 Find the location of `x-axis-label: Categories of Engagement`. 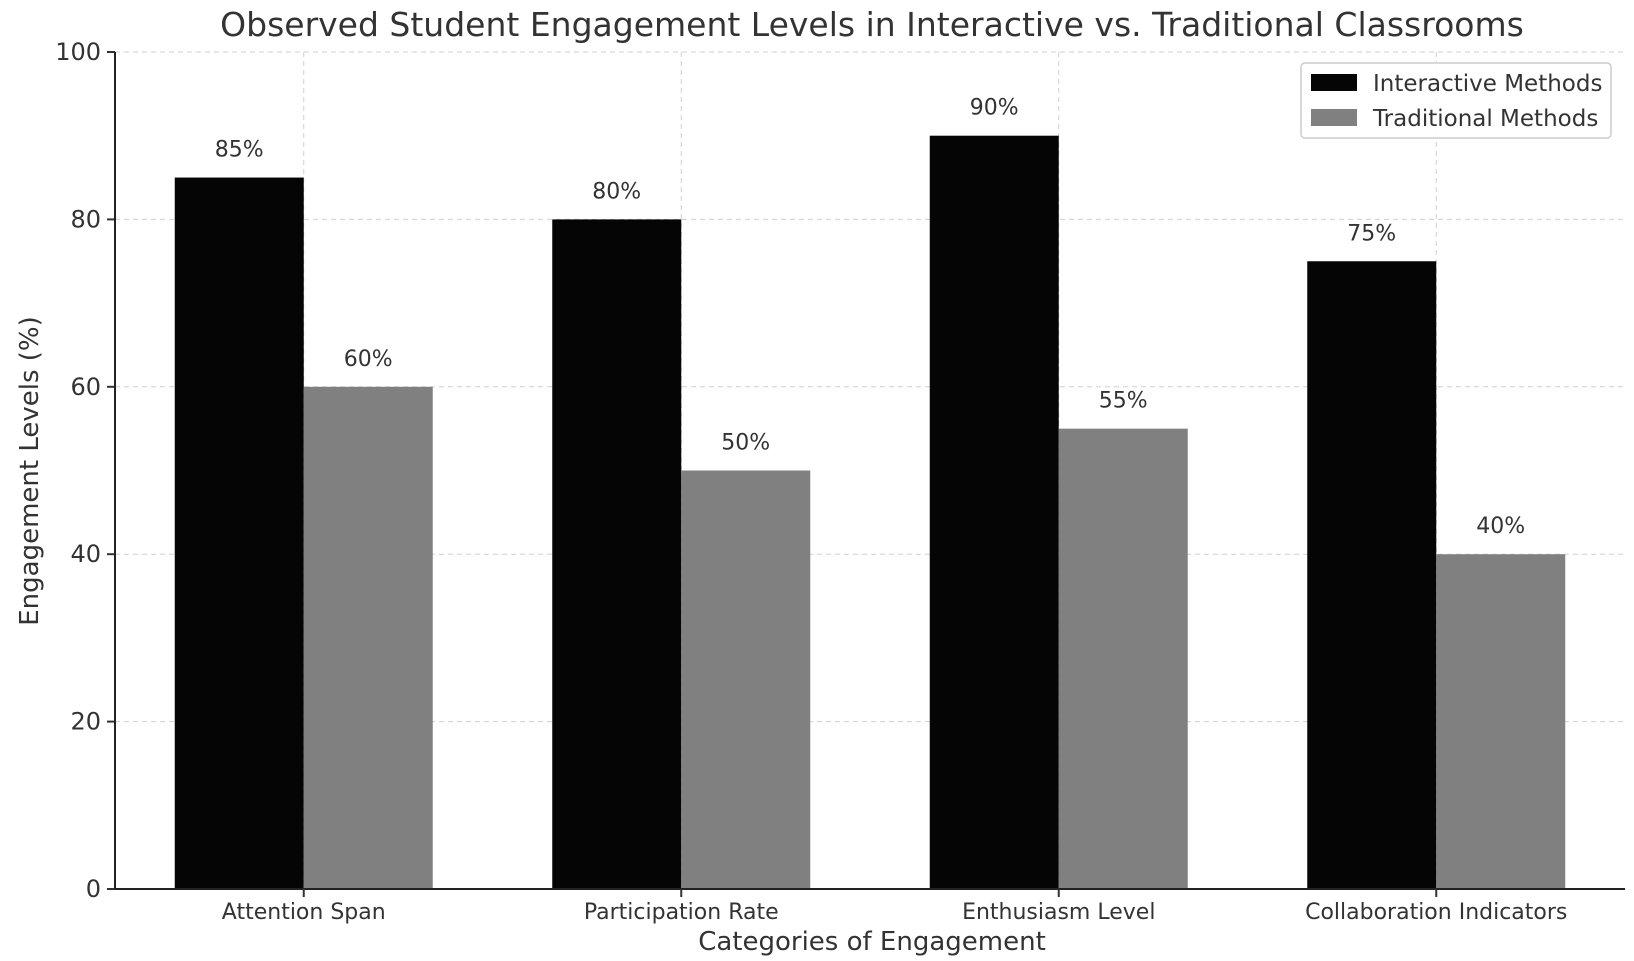

x-axis-label: Categories of Engagement is located at coordinates (872, 942).